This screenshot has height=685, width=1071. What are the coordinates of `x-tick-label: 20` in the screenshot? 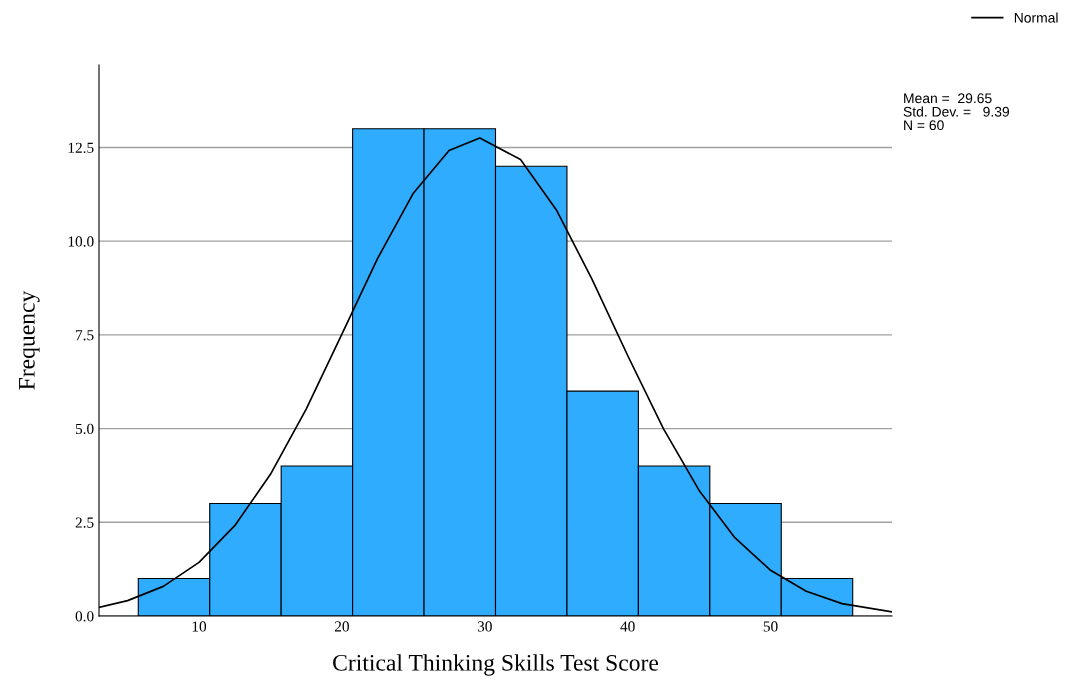 It's located at (341, 626).